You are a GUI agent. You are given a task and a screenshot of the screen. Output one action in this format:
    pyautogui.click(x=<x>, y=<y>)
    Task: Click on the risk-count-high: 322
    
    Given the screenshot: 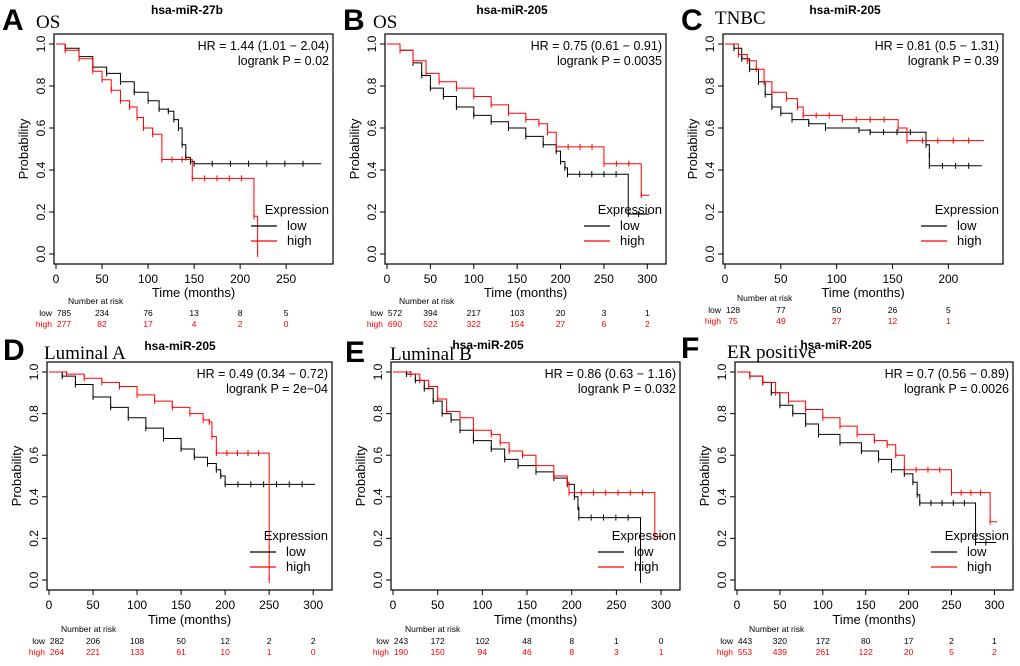 What is the action you would take?
    pyautogui.click(x=474, y=324)
    